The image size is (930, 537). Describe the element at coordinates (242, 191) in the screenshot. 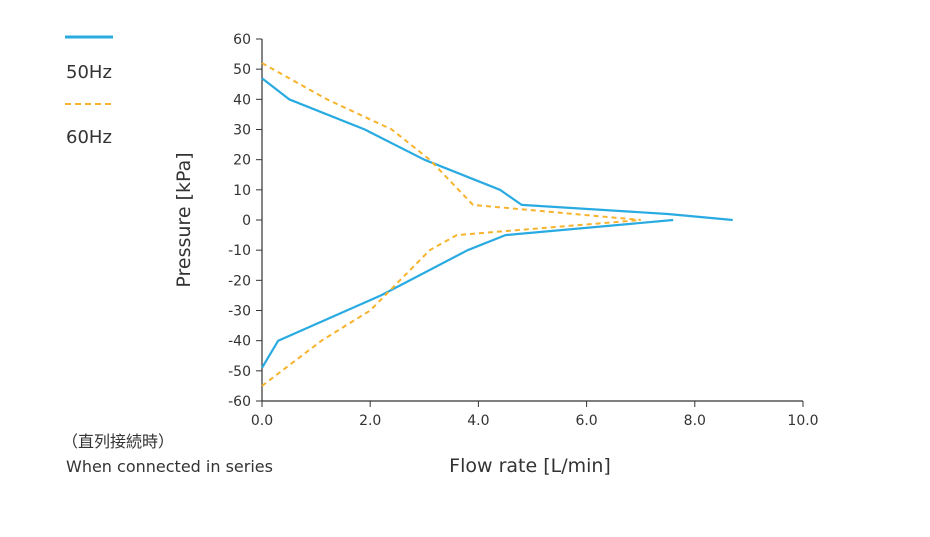

I see `y-tick-label: 10` at that location.